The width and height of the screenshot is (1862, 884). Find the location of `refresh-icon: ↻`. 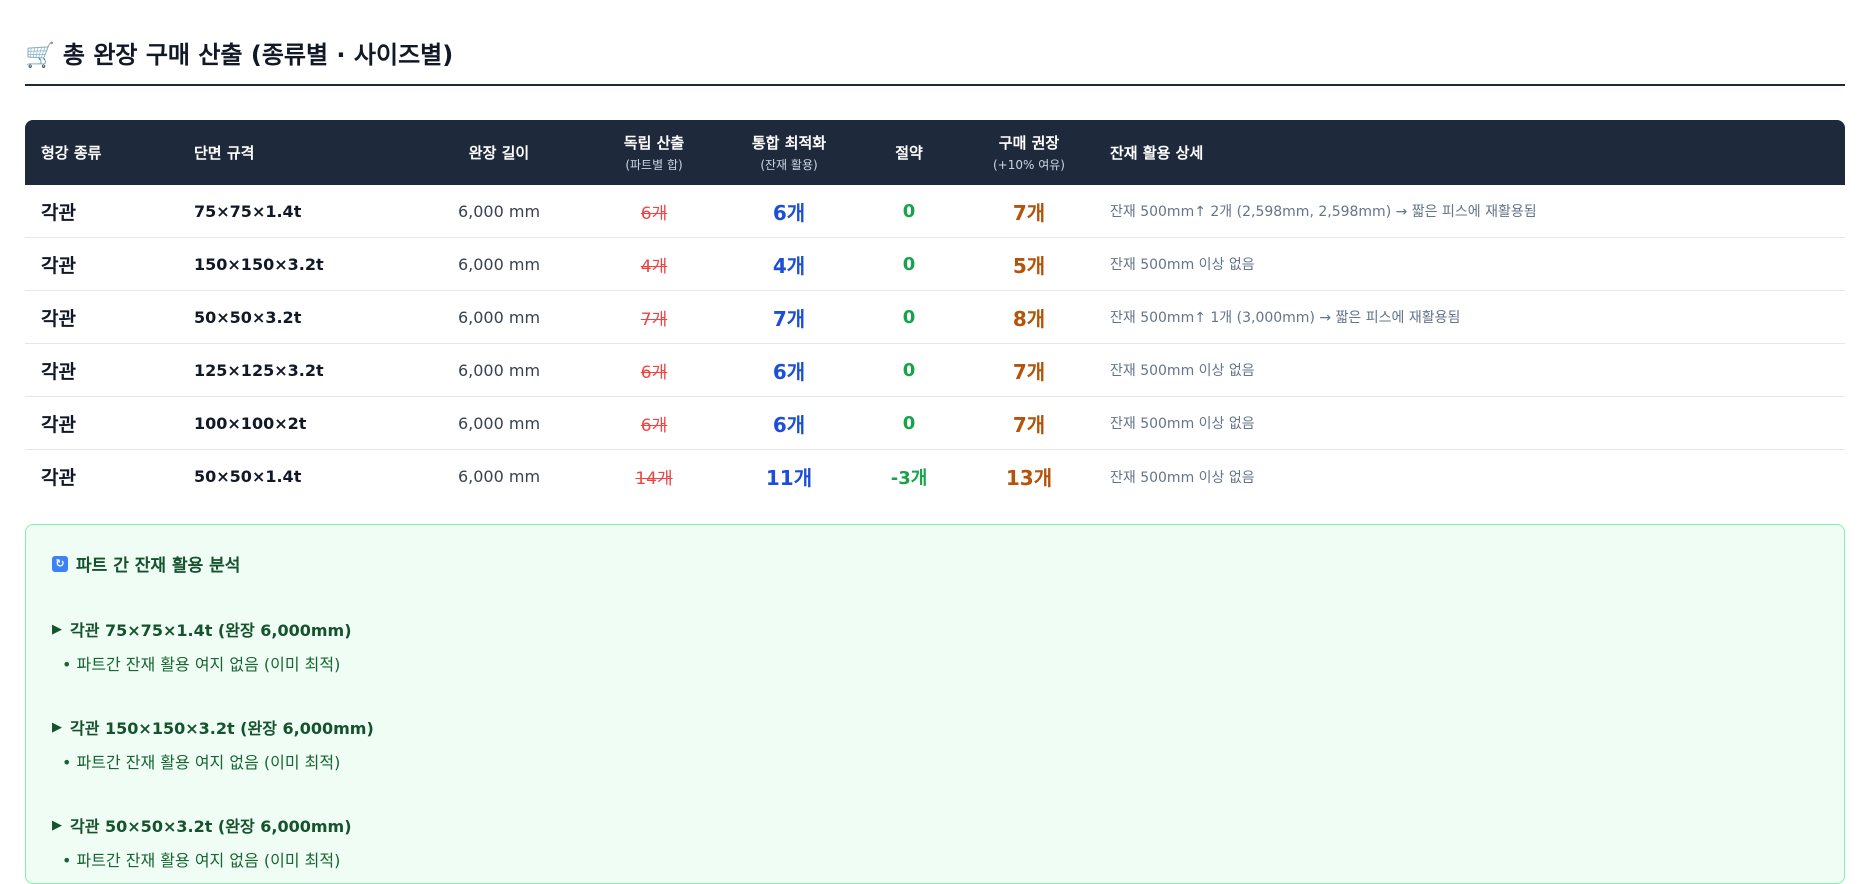

refresh-icon: ↻ is located at coordinates (60, 563).